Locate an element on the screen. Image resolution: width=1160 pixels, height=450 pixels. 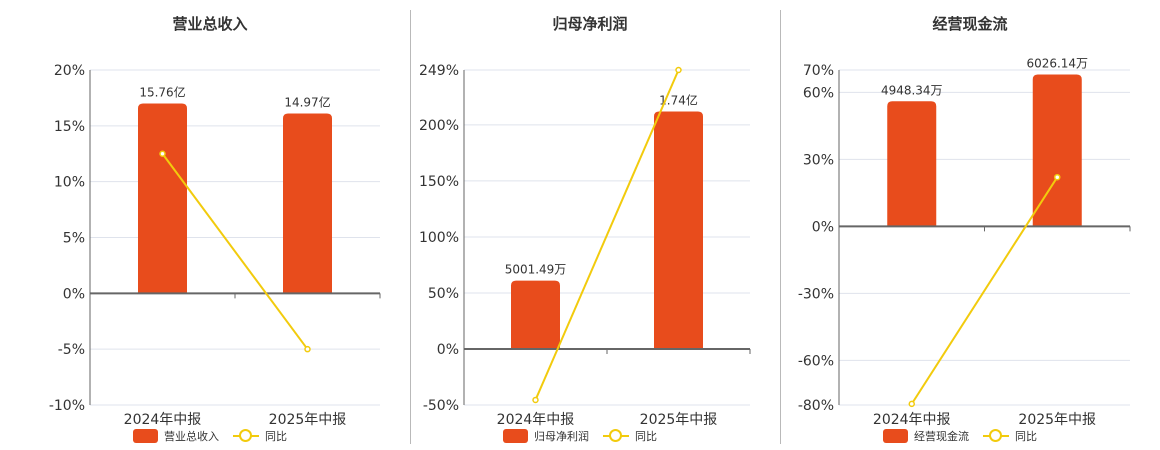
bar-value-label: 14.97亿 is located at coordinates (307, 102).